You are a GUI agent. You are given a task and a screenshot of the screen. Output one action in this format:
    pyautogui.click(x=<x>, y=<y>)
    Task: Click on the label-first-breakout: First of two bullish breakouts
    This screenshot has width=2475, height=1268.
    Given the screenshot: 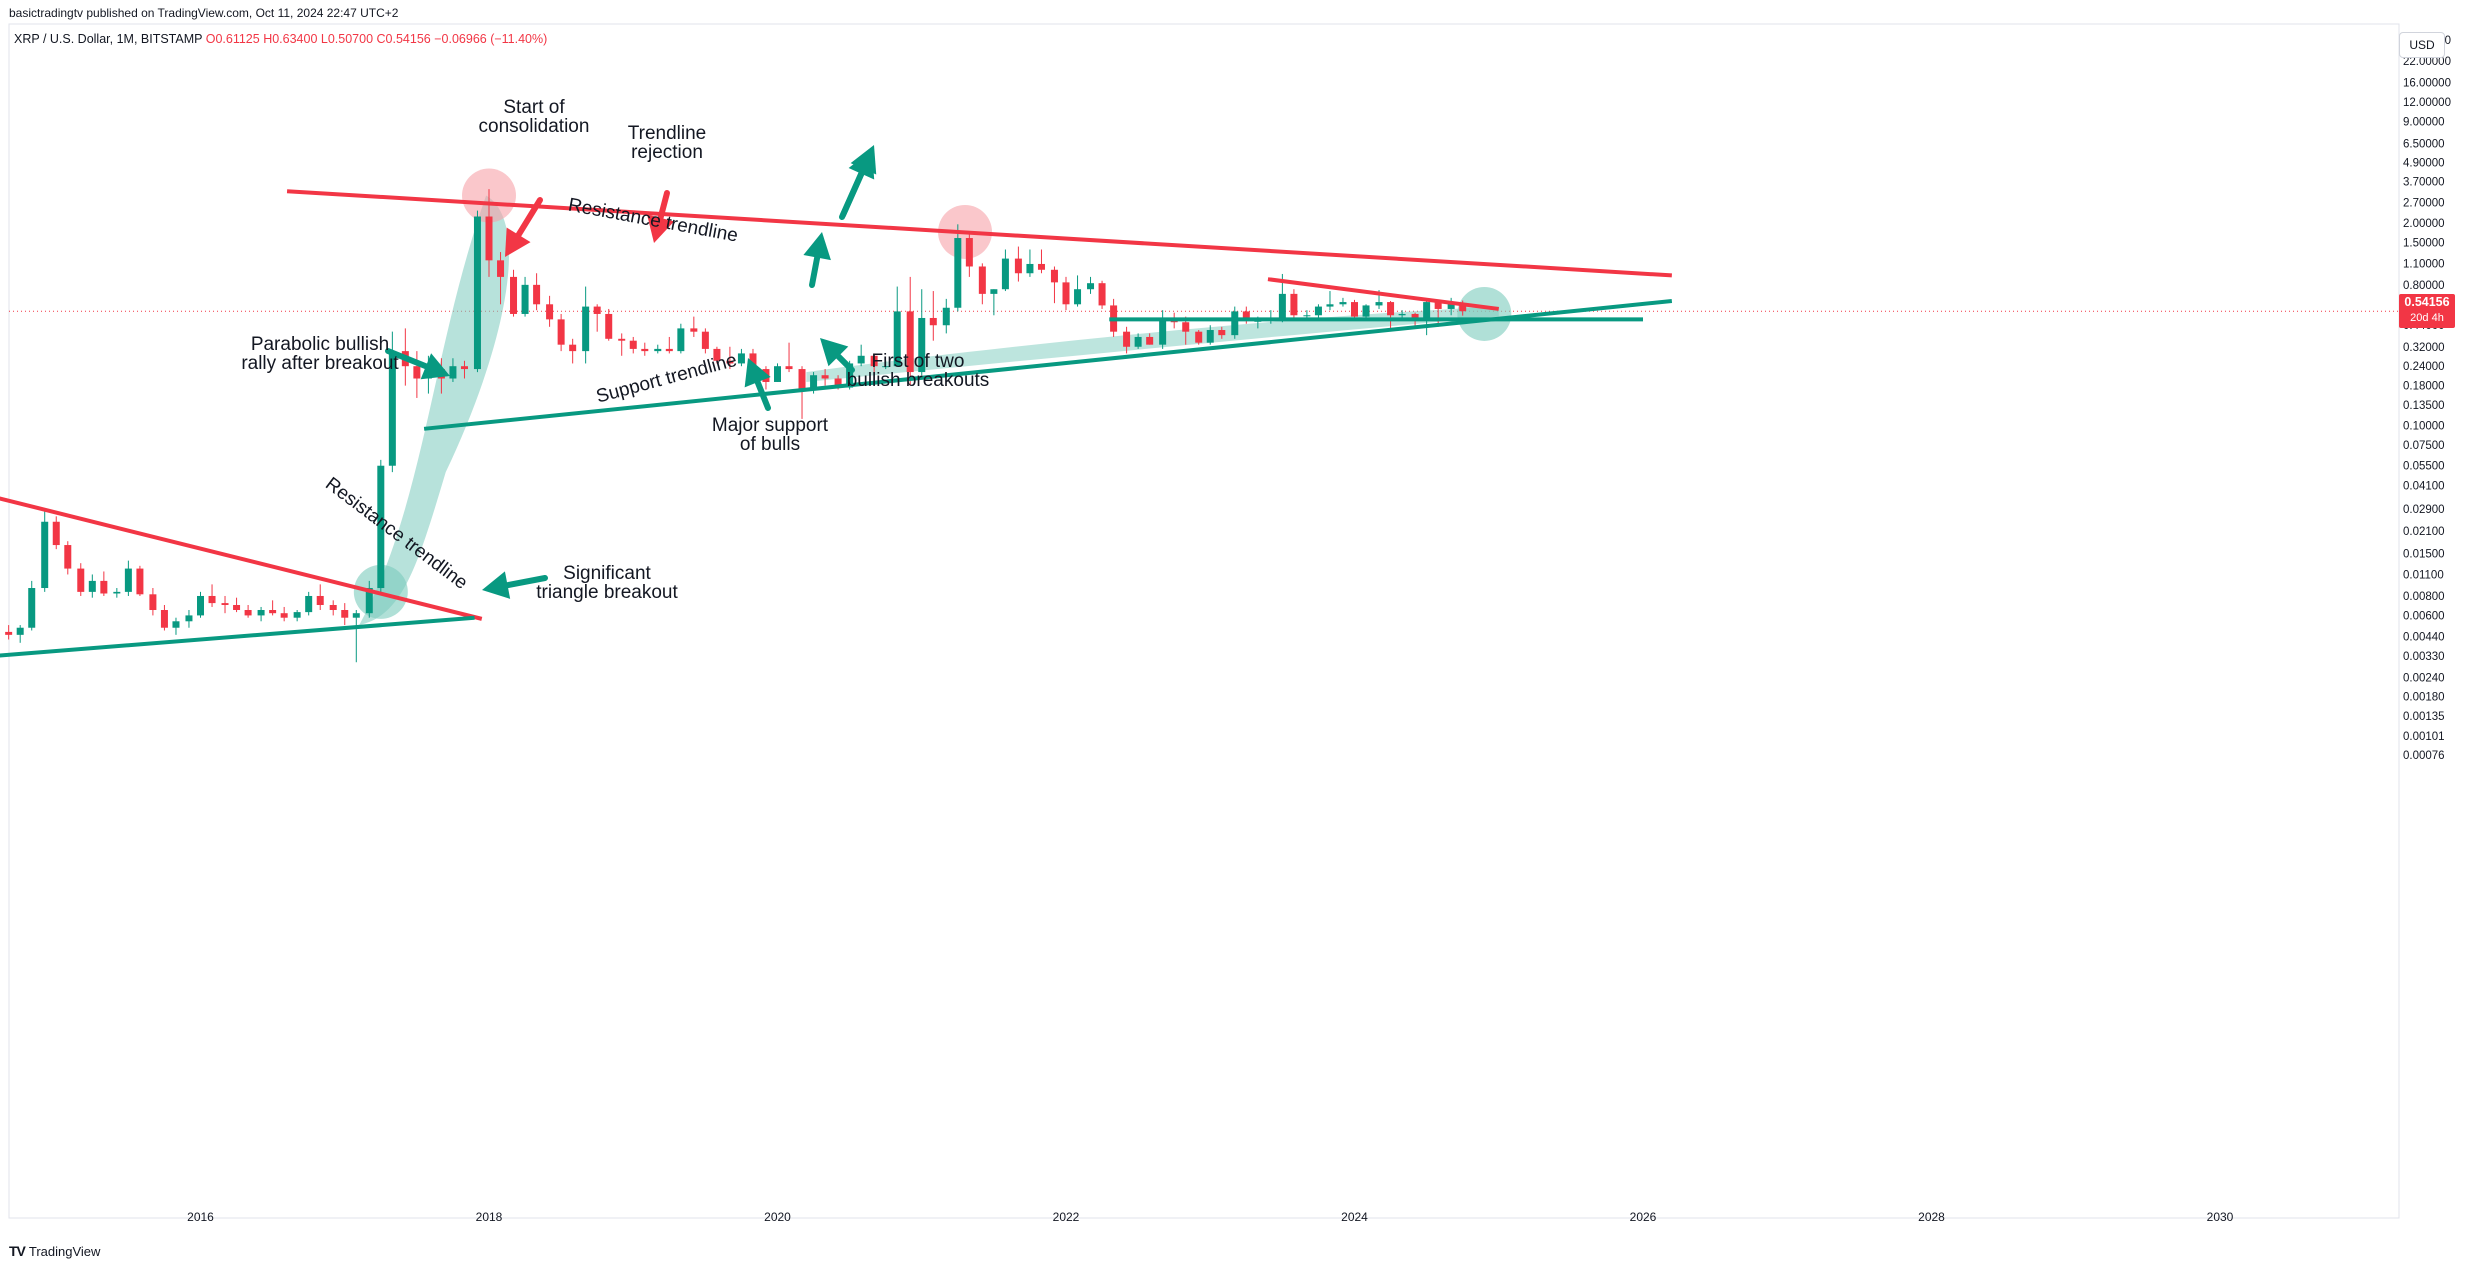 What is the action you would take?
    pyautogui.click(x=918, y=371)
    